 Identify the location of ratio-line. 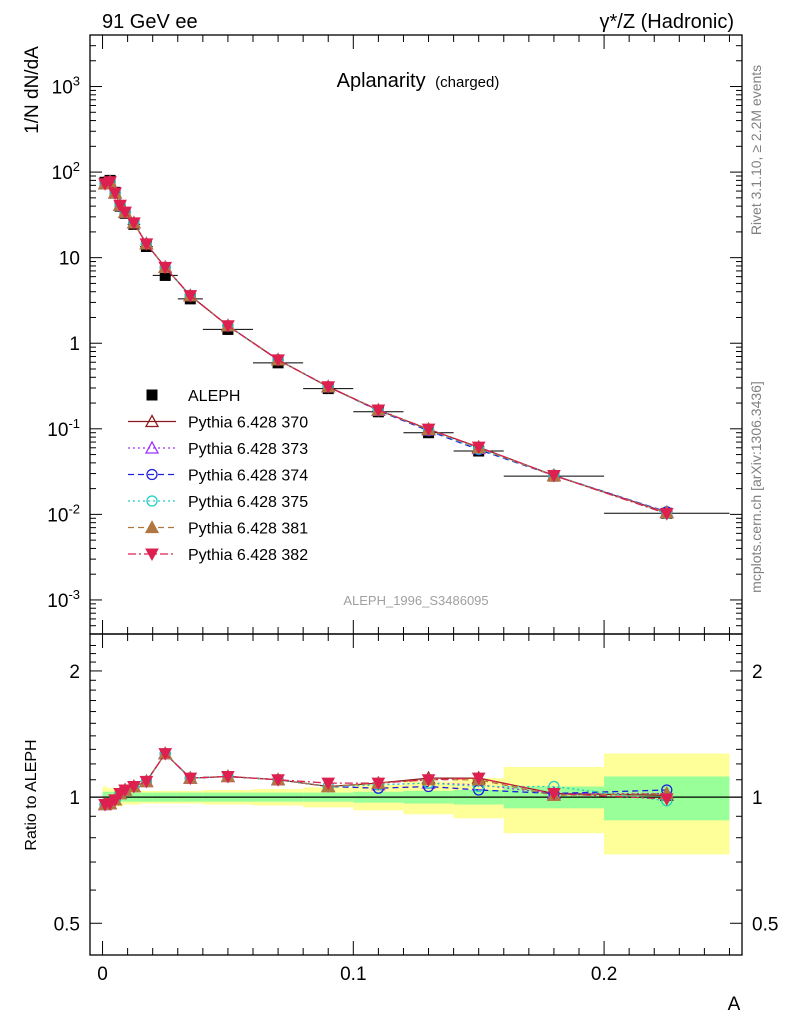
(385, 779).